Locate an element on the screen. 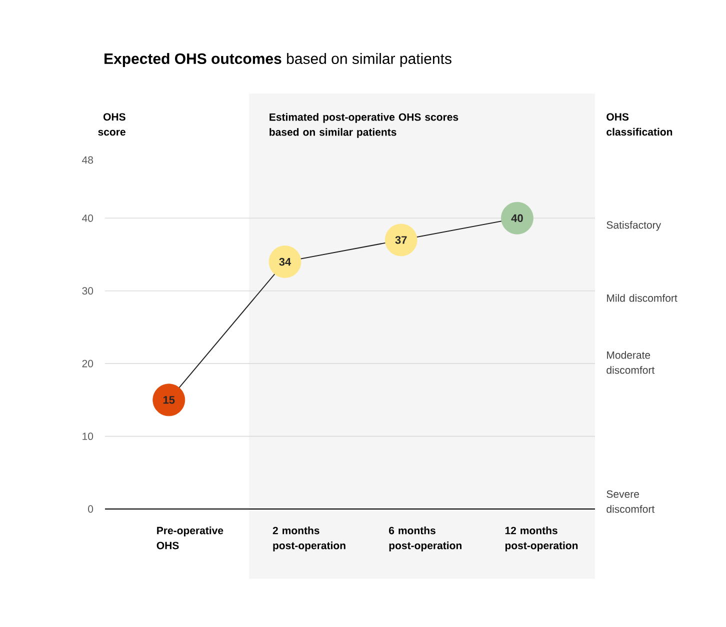  text: Satisfactory is located at coordinates (634, 226).